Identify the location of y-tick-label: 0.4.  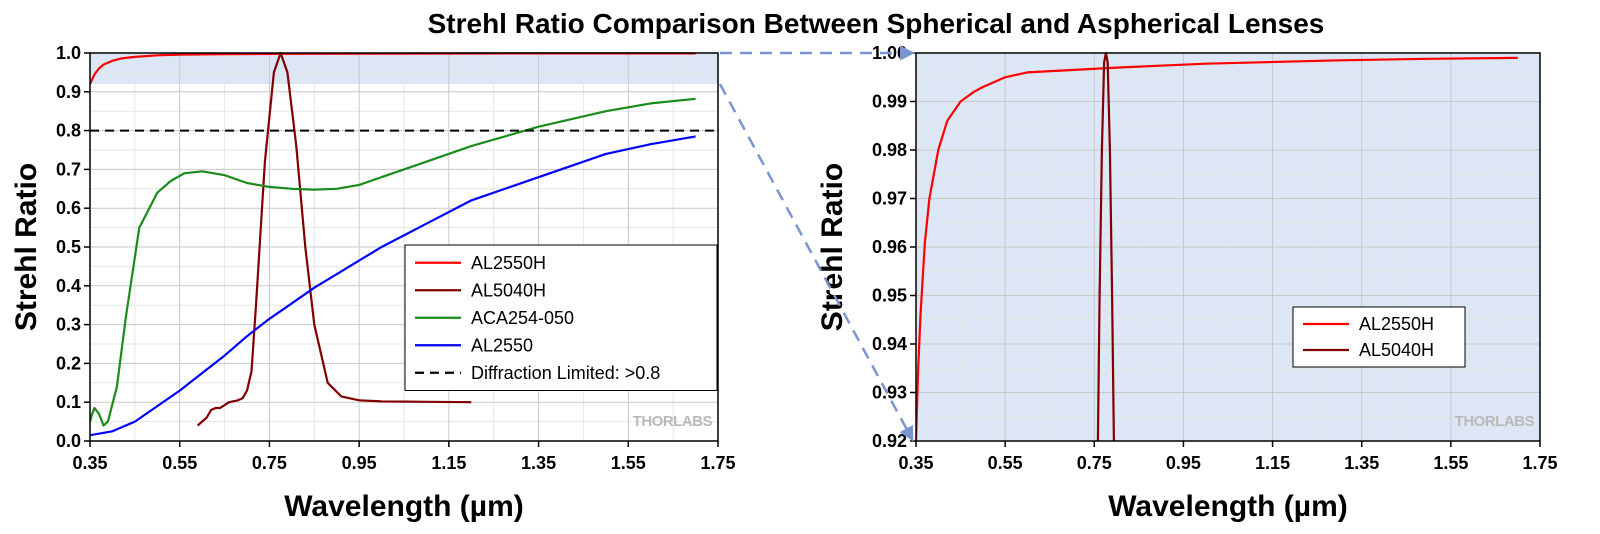
(68, 286).